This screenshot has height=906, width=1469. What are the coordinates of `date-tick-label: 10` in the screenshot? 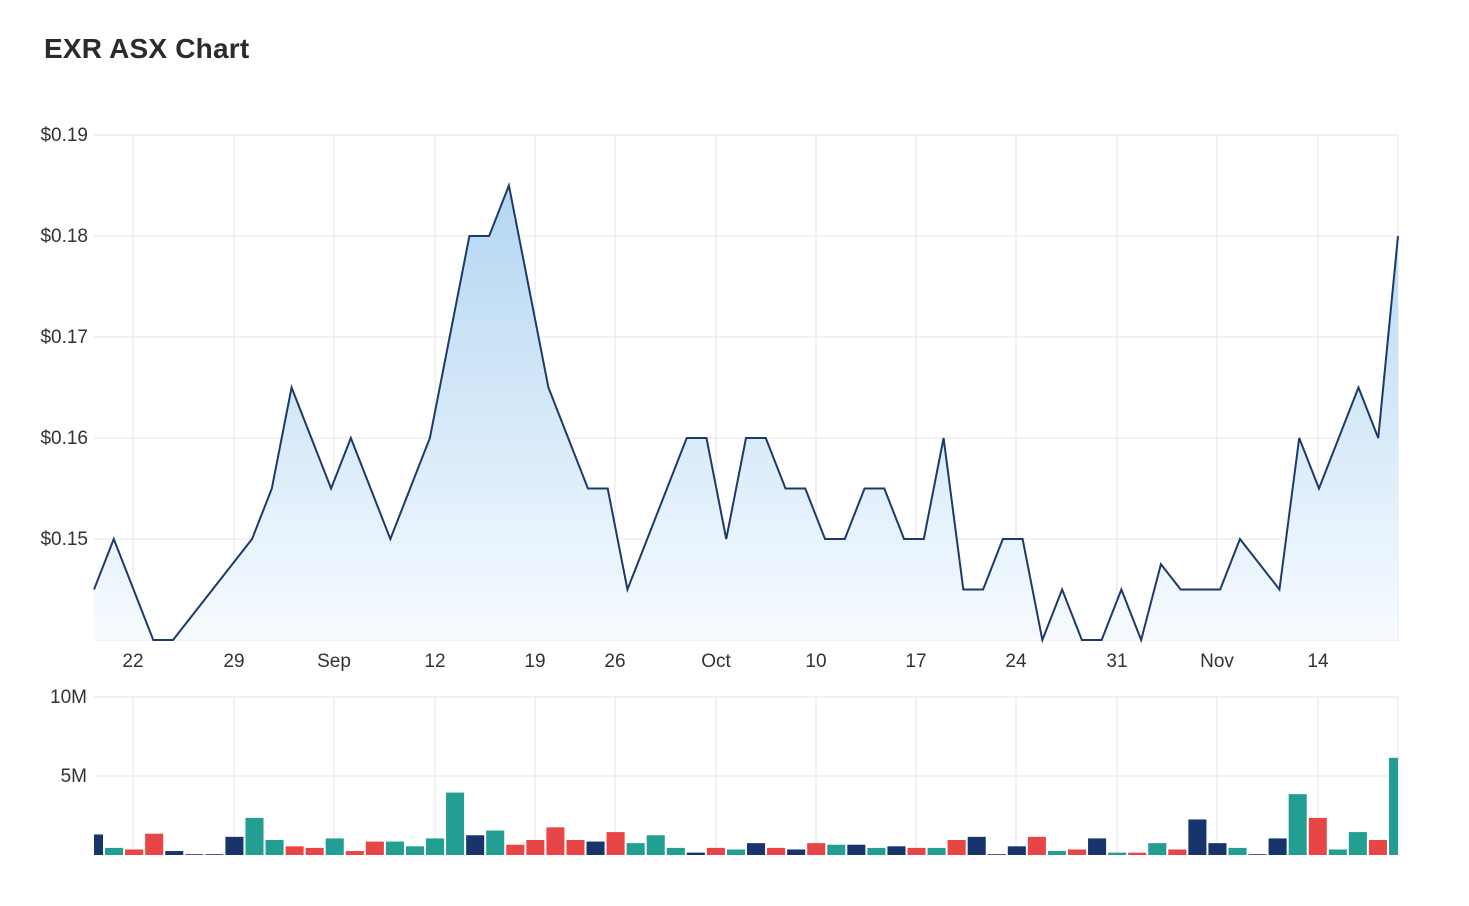 It's located at (815, 661).